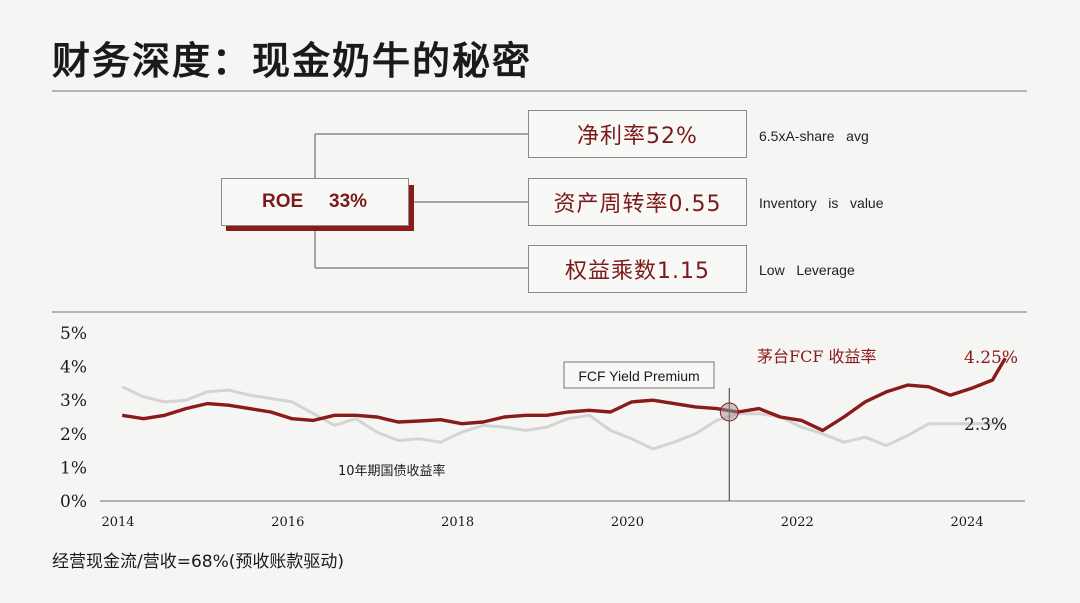 This screenshot has height=603, width=1080. I want to click on asset-turnover-box: 资产周转率0.55, so click(637, 202).